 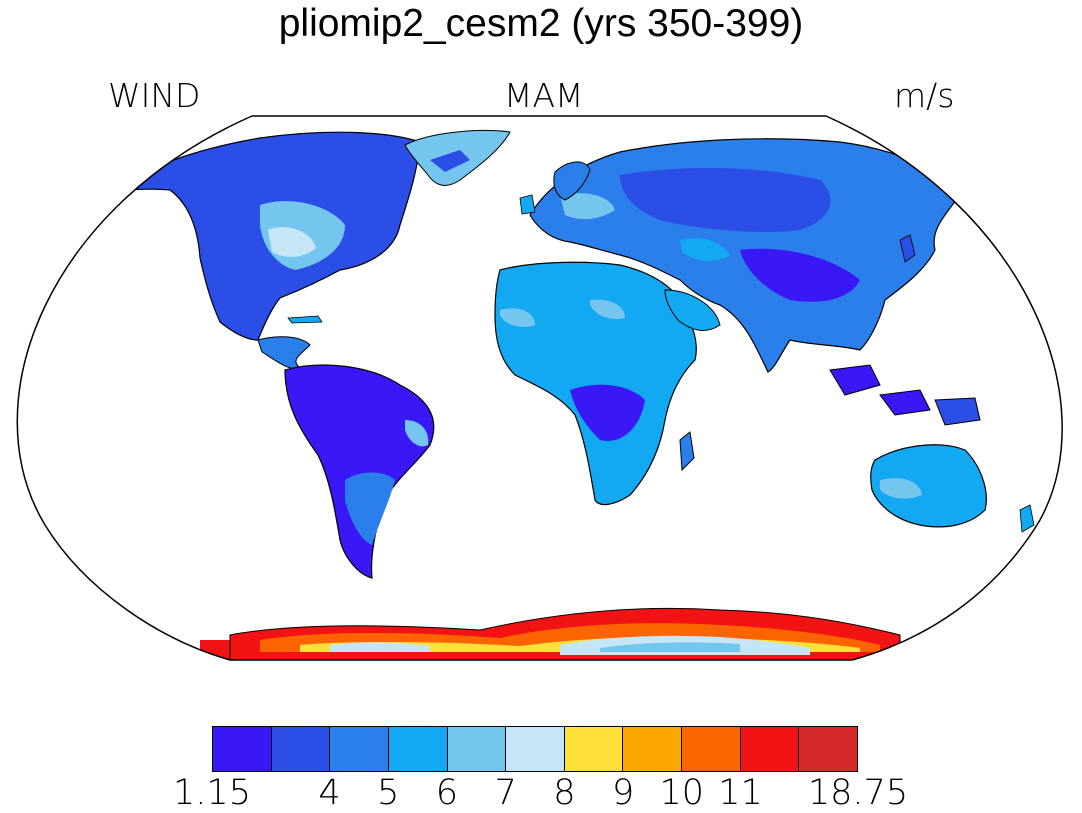 What do you see at coordinates (292, 242) in the screenshot?
I see `north-america-core` at bounding box center [292, 242].